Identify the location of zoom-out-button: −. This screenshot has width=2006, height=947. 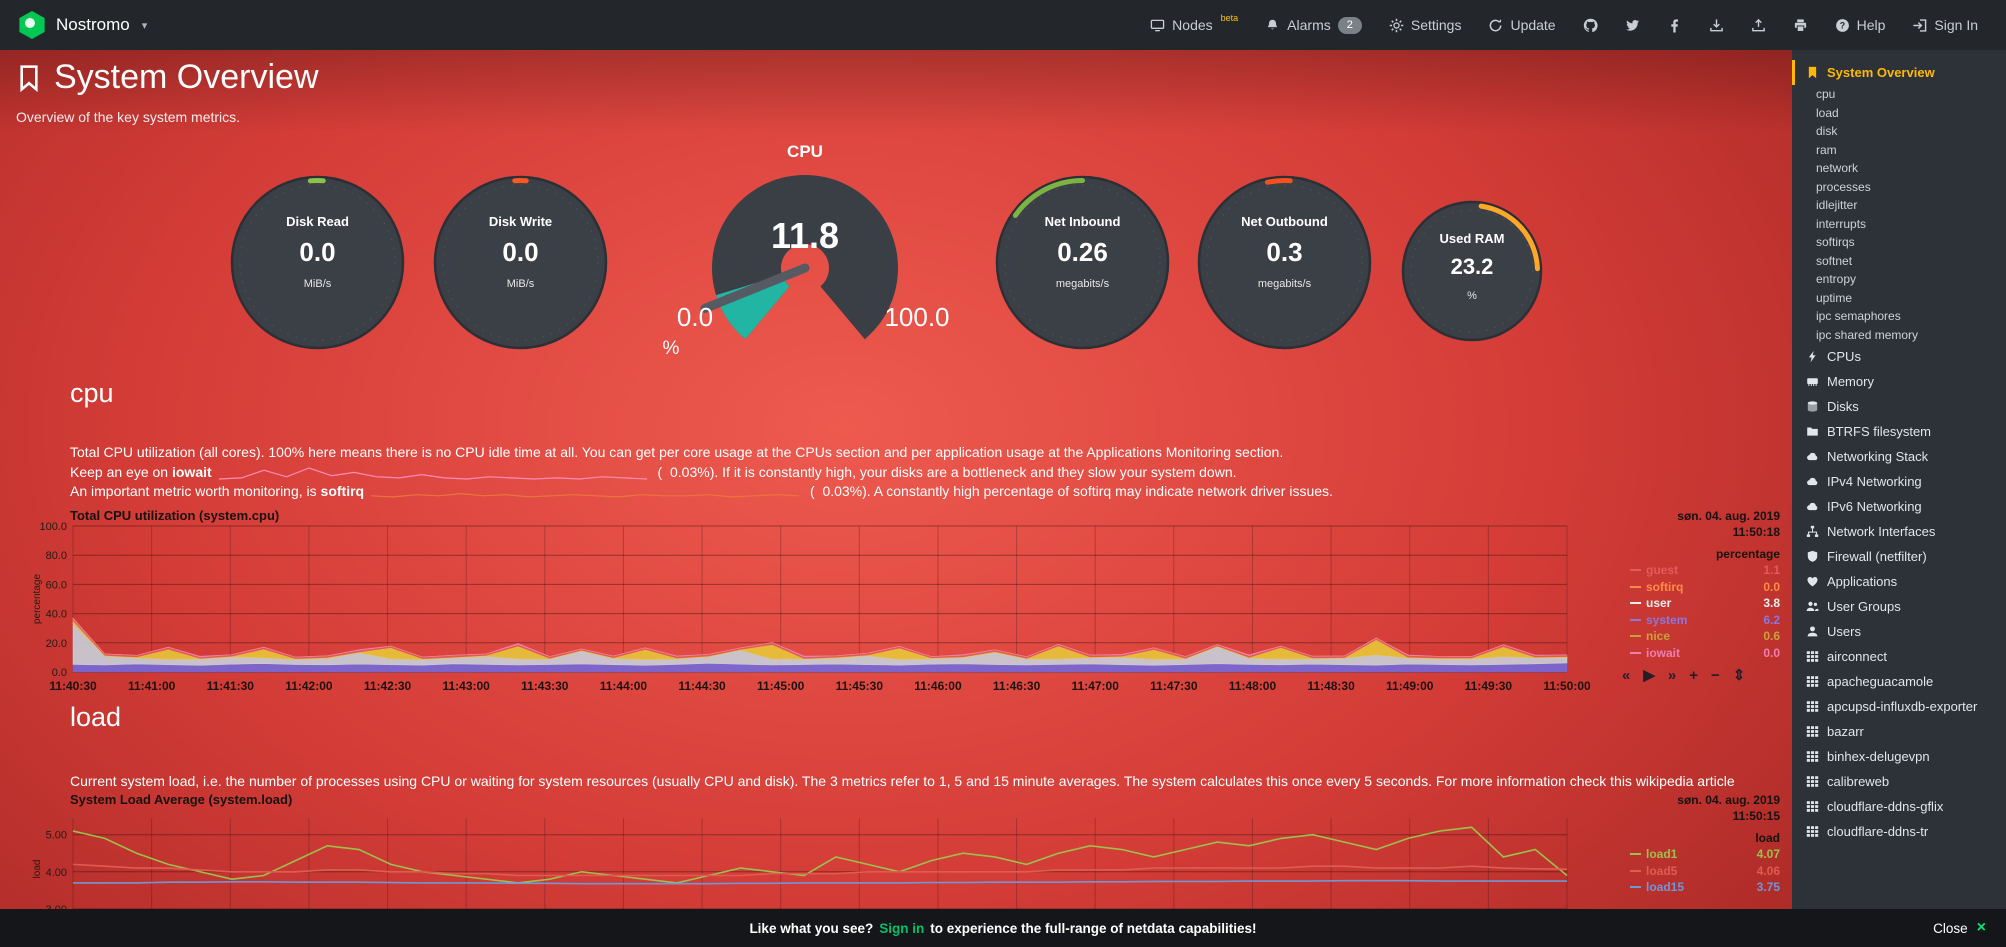
(1715, 675).